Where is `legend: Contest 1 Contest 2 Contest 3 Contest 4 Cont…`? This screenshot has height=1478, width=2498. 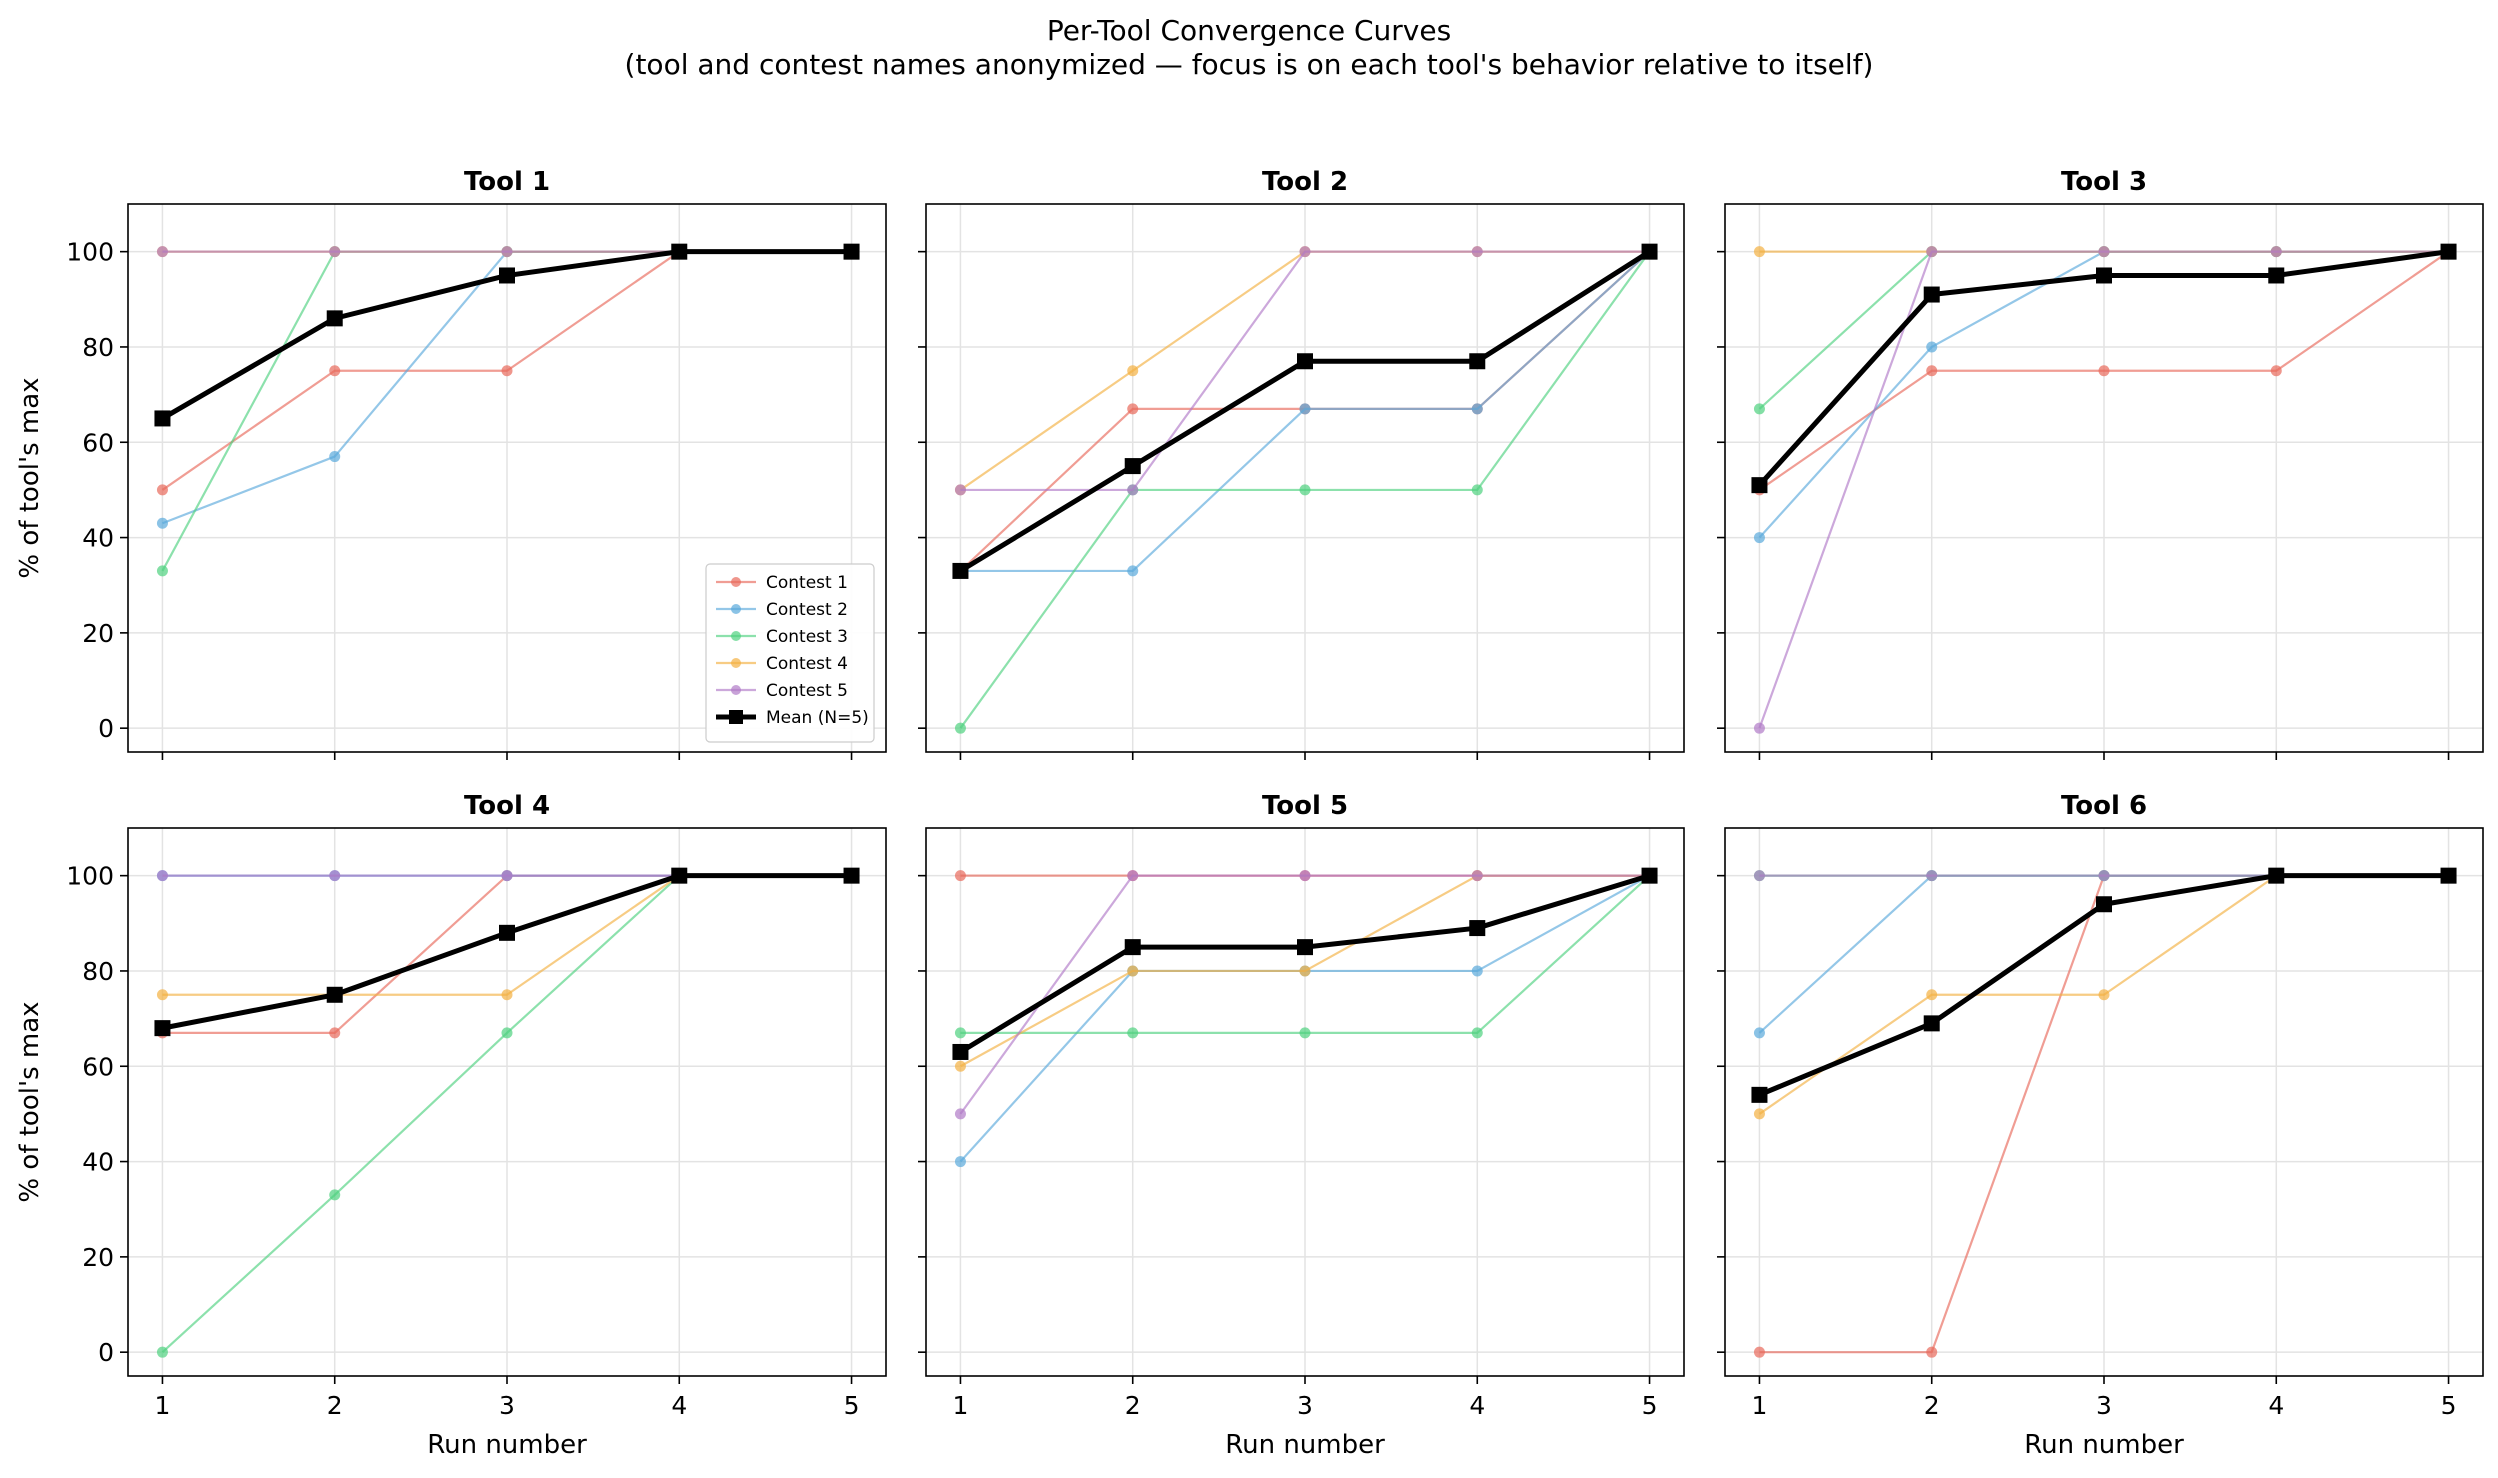
legend: Contest 1 Contest 2 Contest 3 Contest 4 Cont… is located at coordinates (790, 653).